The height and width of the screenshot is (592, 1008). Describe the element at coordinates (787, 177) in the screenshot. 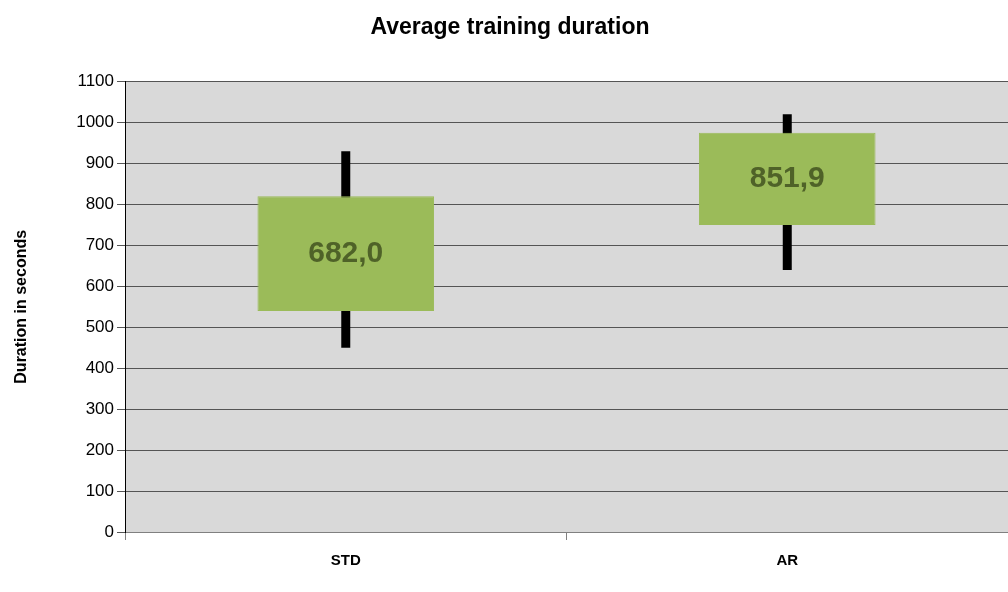

I see `annotation: 851,9` at that location.